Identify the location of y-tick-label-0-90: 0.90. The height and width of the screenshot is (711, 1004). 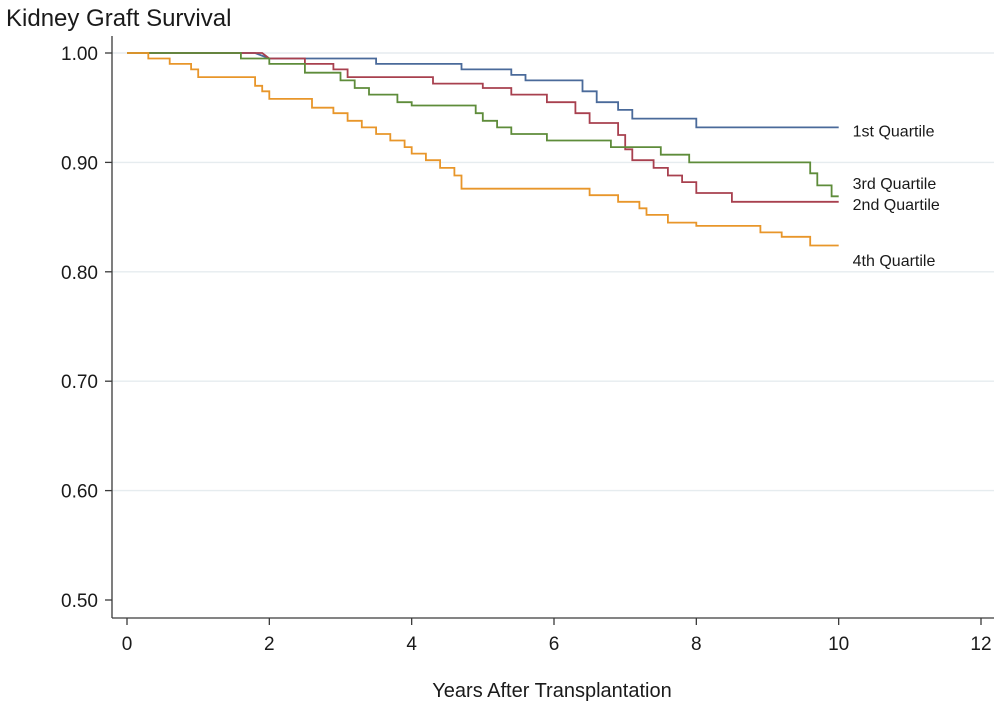
(79, 163).